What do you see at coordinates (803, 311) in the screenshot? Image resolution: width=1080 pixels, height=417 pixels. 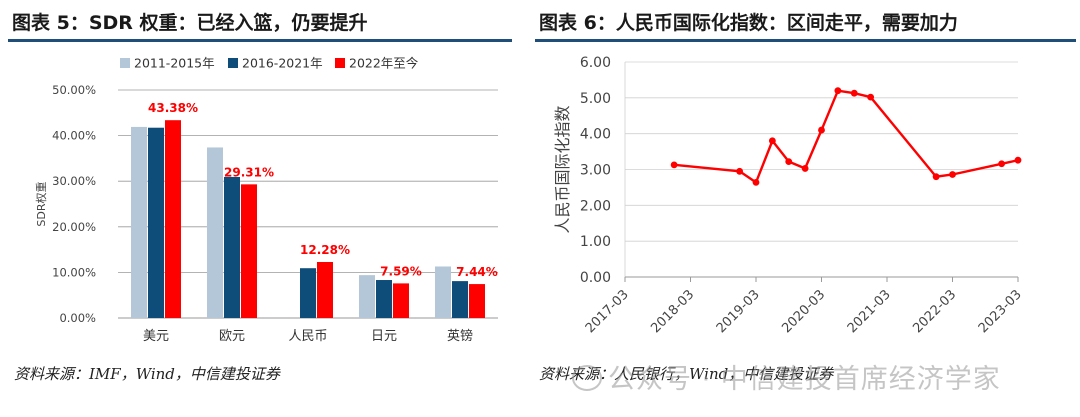 I see `x-tick-label: 2020-03` at bounding box center [803, 311].